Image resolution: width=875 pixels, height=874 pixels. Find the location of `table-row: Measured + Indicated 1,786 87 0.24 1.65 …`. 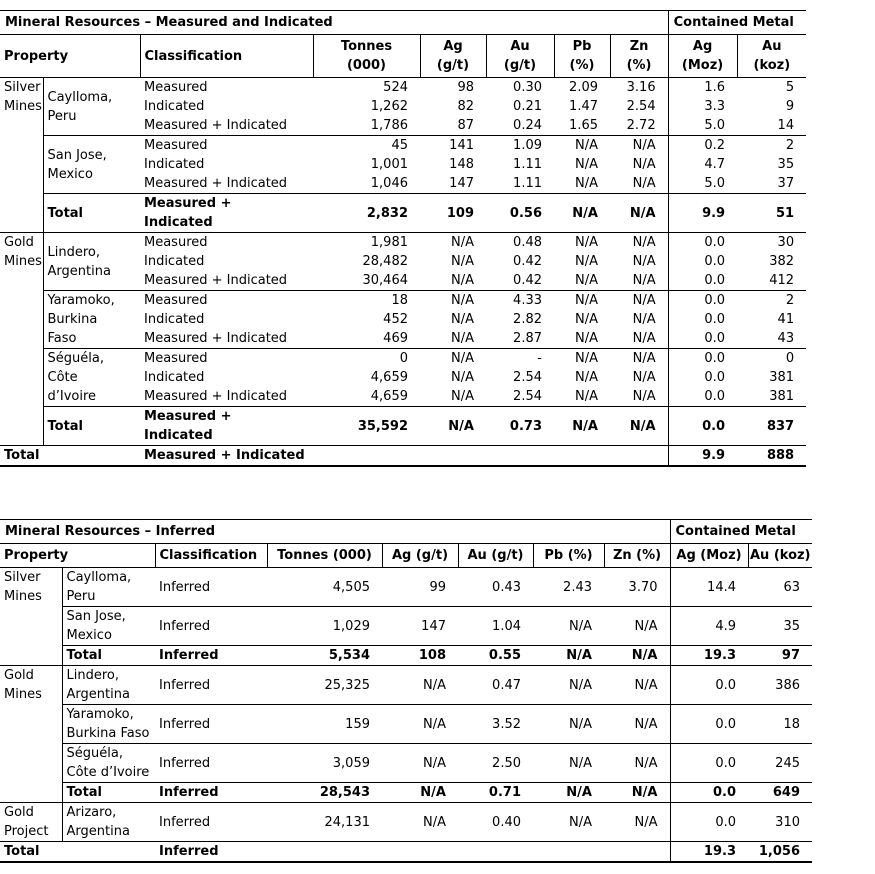

table-row: Measured + Indicated 1,786 87 0.24 1.65 … is located at coordinates (403, 126).